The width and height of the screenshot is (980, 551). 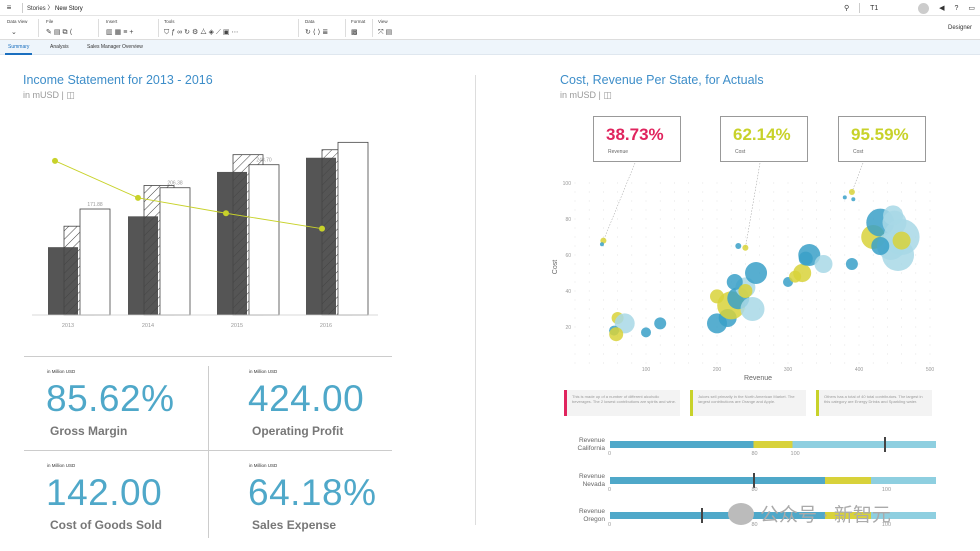 I want to click on share-icon: ⟨, so click(x=72, y=32).